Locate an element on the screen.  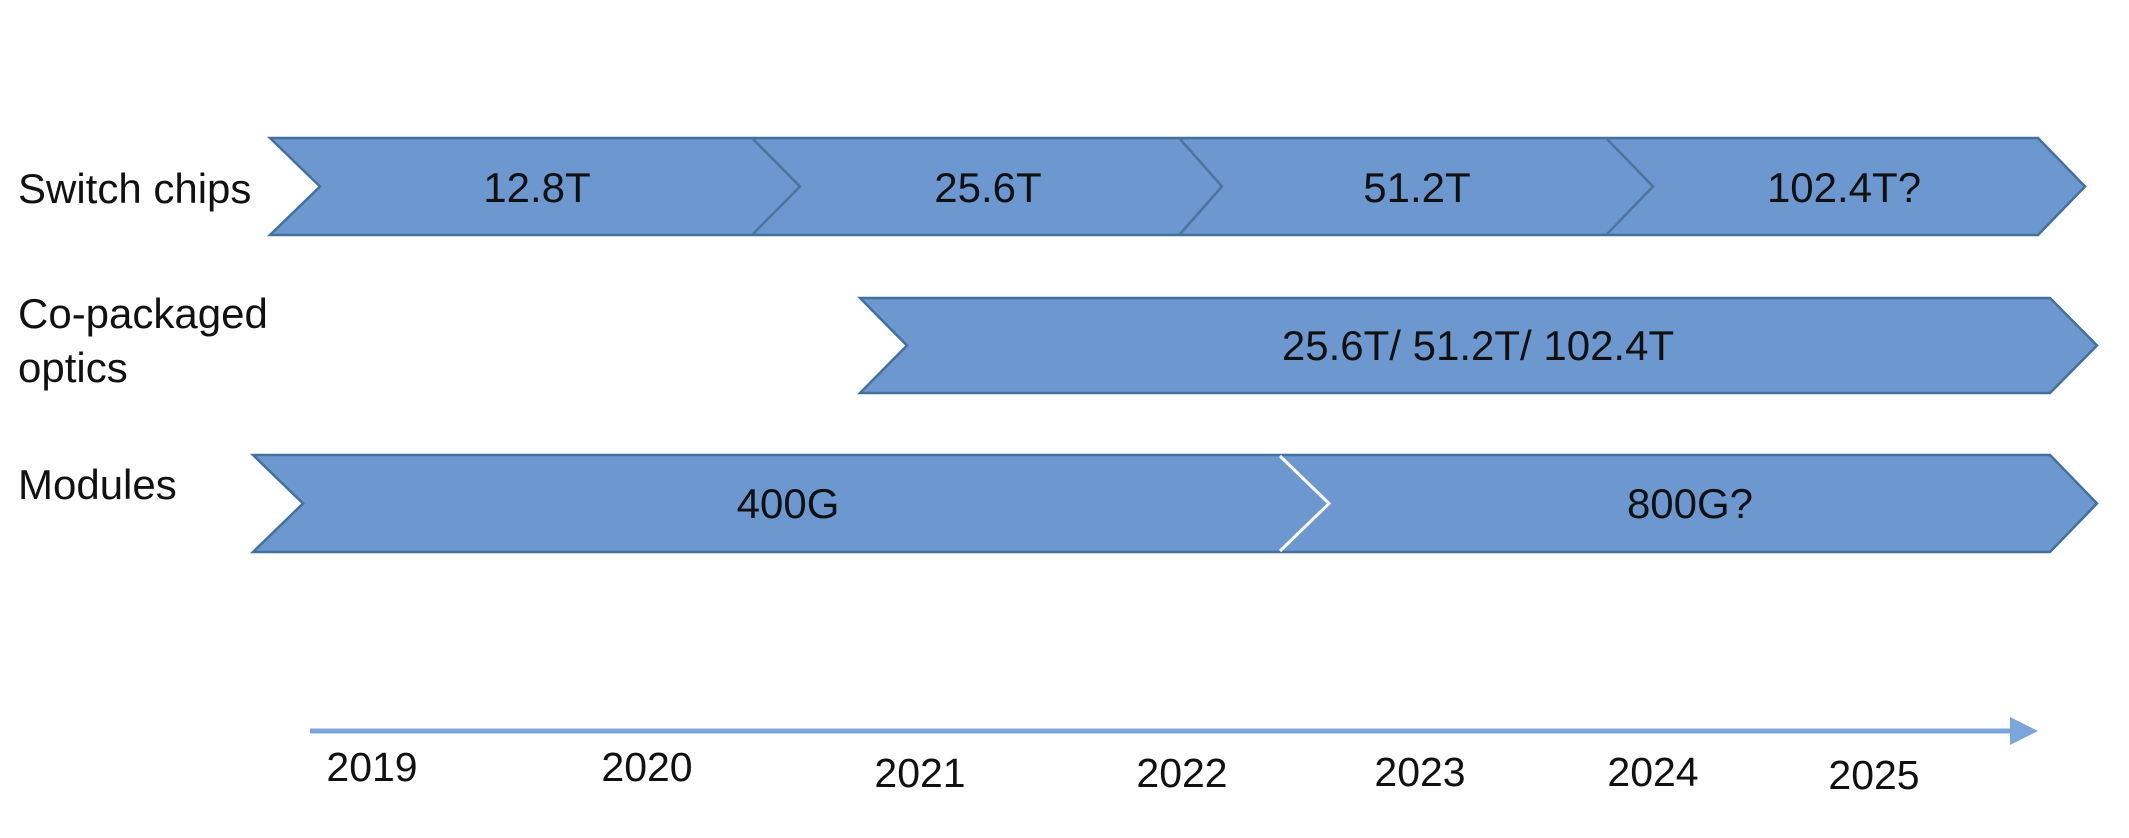
year-label-2022: 2022 is located at coordinates (1181, 773).